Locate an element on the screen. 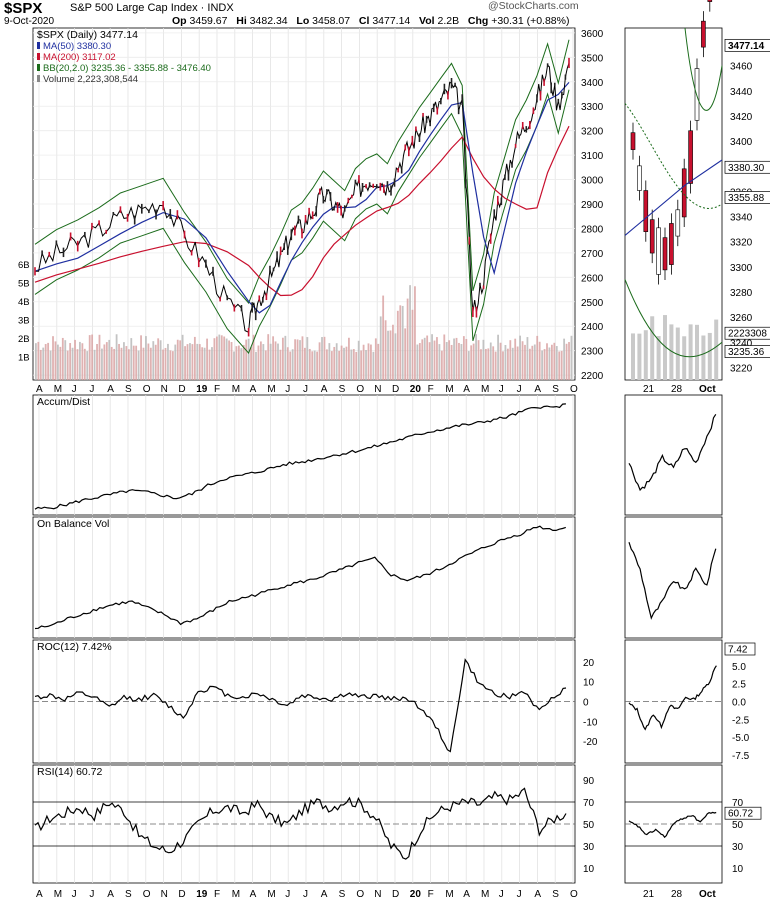 This screenshot has width=770, height=902. legend-swatch is located at coordinates (38, 67).